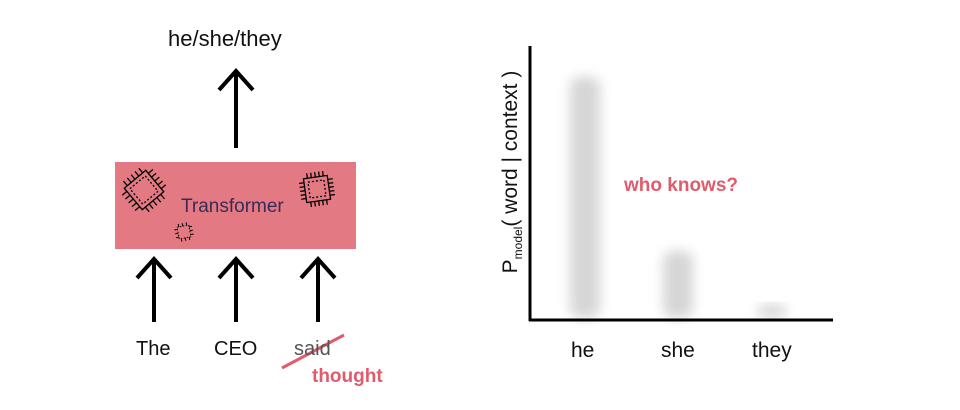 Image resolution: width=960 pixels, height=410 pixels. What do you see at coordinates (347, 376) in the screenshot?
I see `token-replacement: thought` at bounding box center [347, 376].